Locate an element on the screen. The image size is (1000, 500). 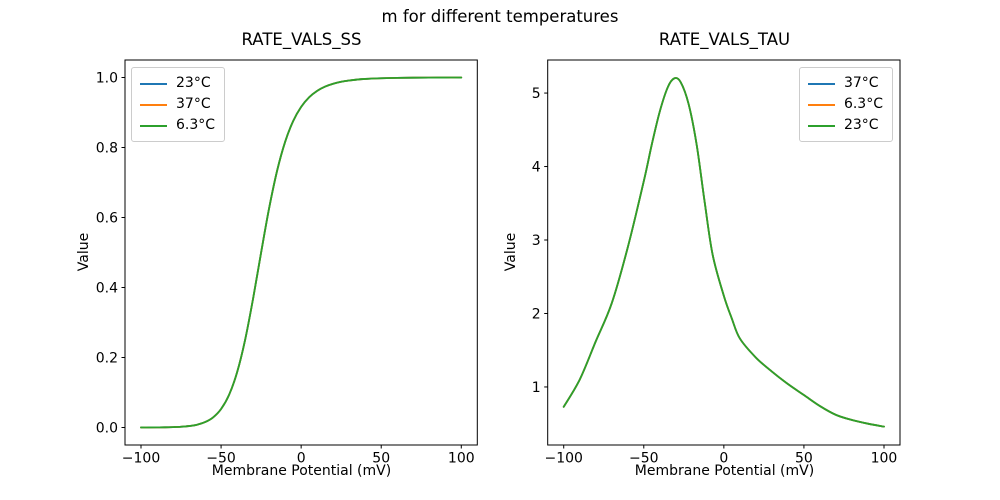
ss-x-axis-label: Membrane Potential (mV) is located at coordinates (301, 471).